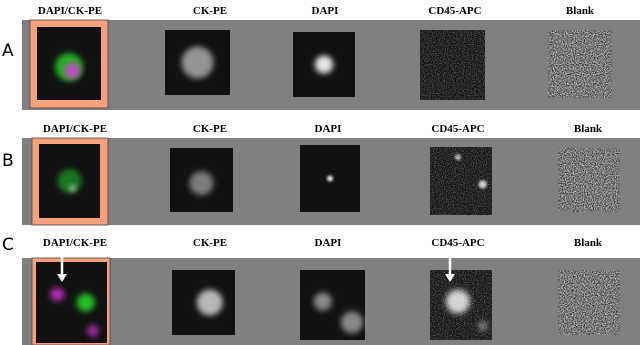 This screenshot has height=345, width=640. I want to click on panel-label: B, so click(8, 161).